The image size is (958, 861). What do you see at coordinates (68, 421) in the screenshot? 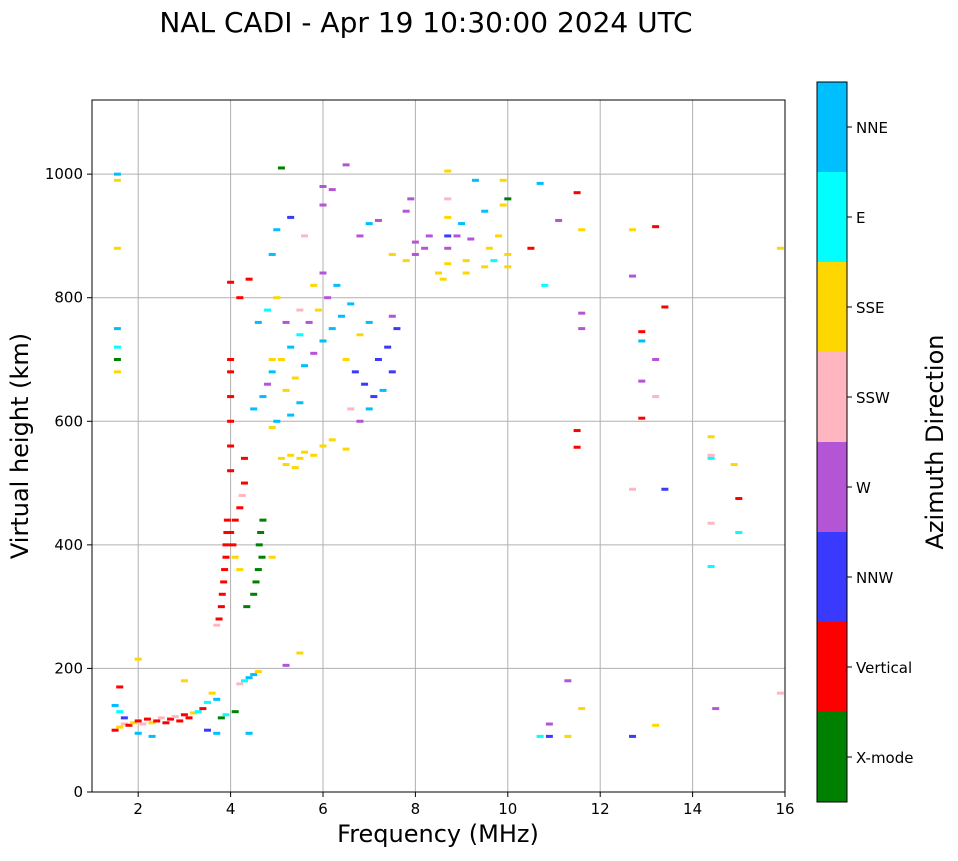
I see `y-tick-label: 600` at bounding box center [68, 421].